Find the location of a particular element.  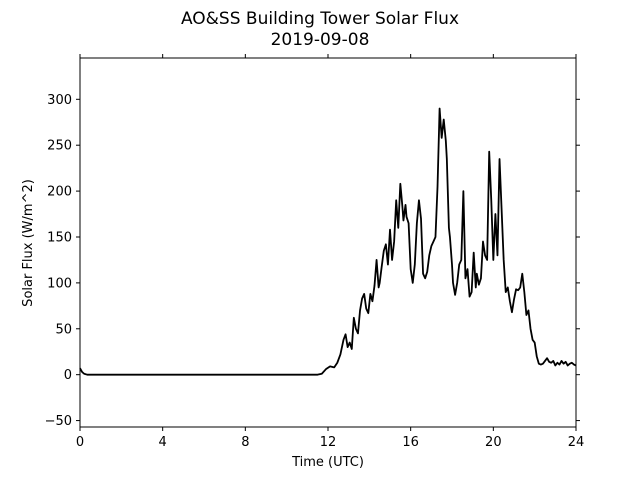

y-tick-label: 300 is located at coordinates (59, 100).